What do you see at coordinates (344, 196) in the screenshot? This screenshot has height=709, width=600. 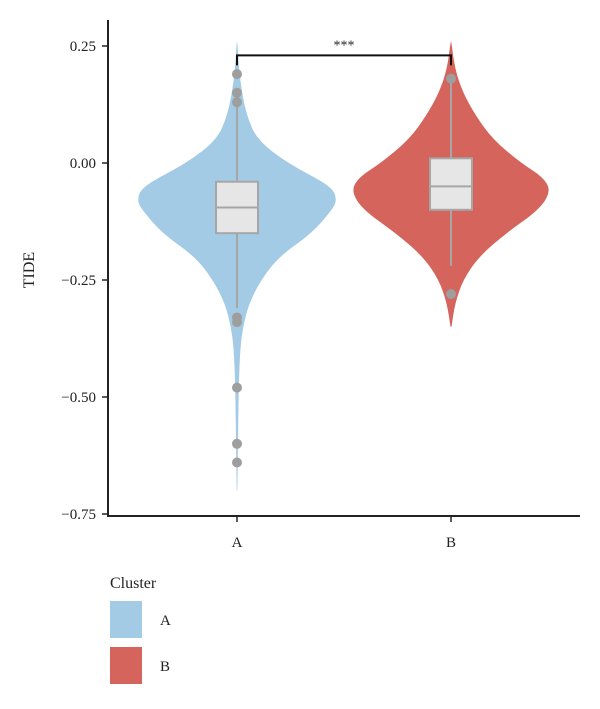 I see `box-layer` at bounding box center [344, 196].